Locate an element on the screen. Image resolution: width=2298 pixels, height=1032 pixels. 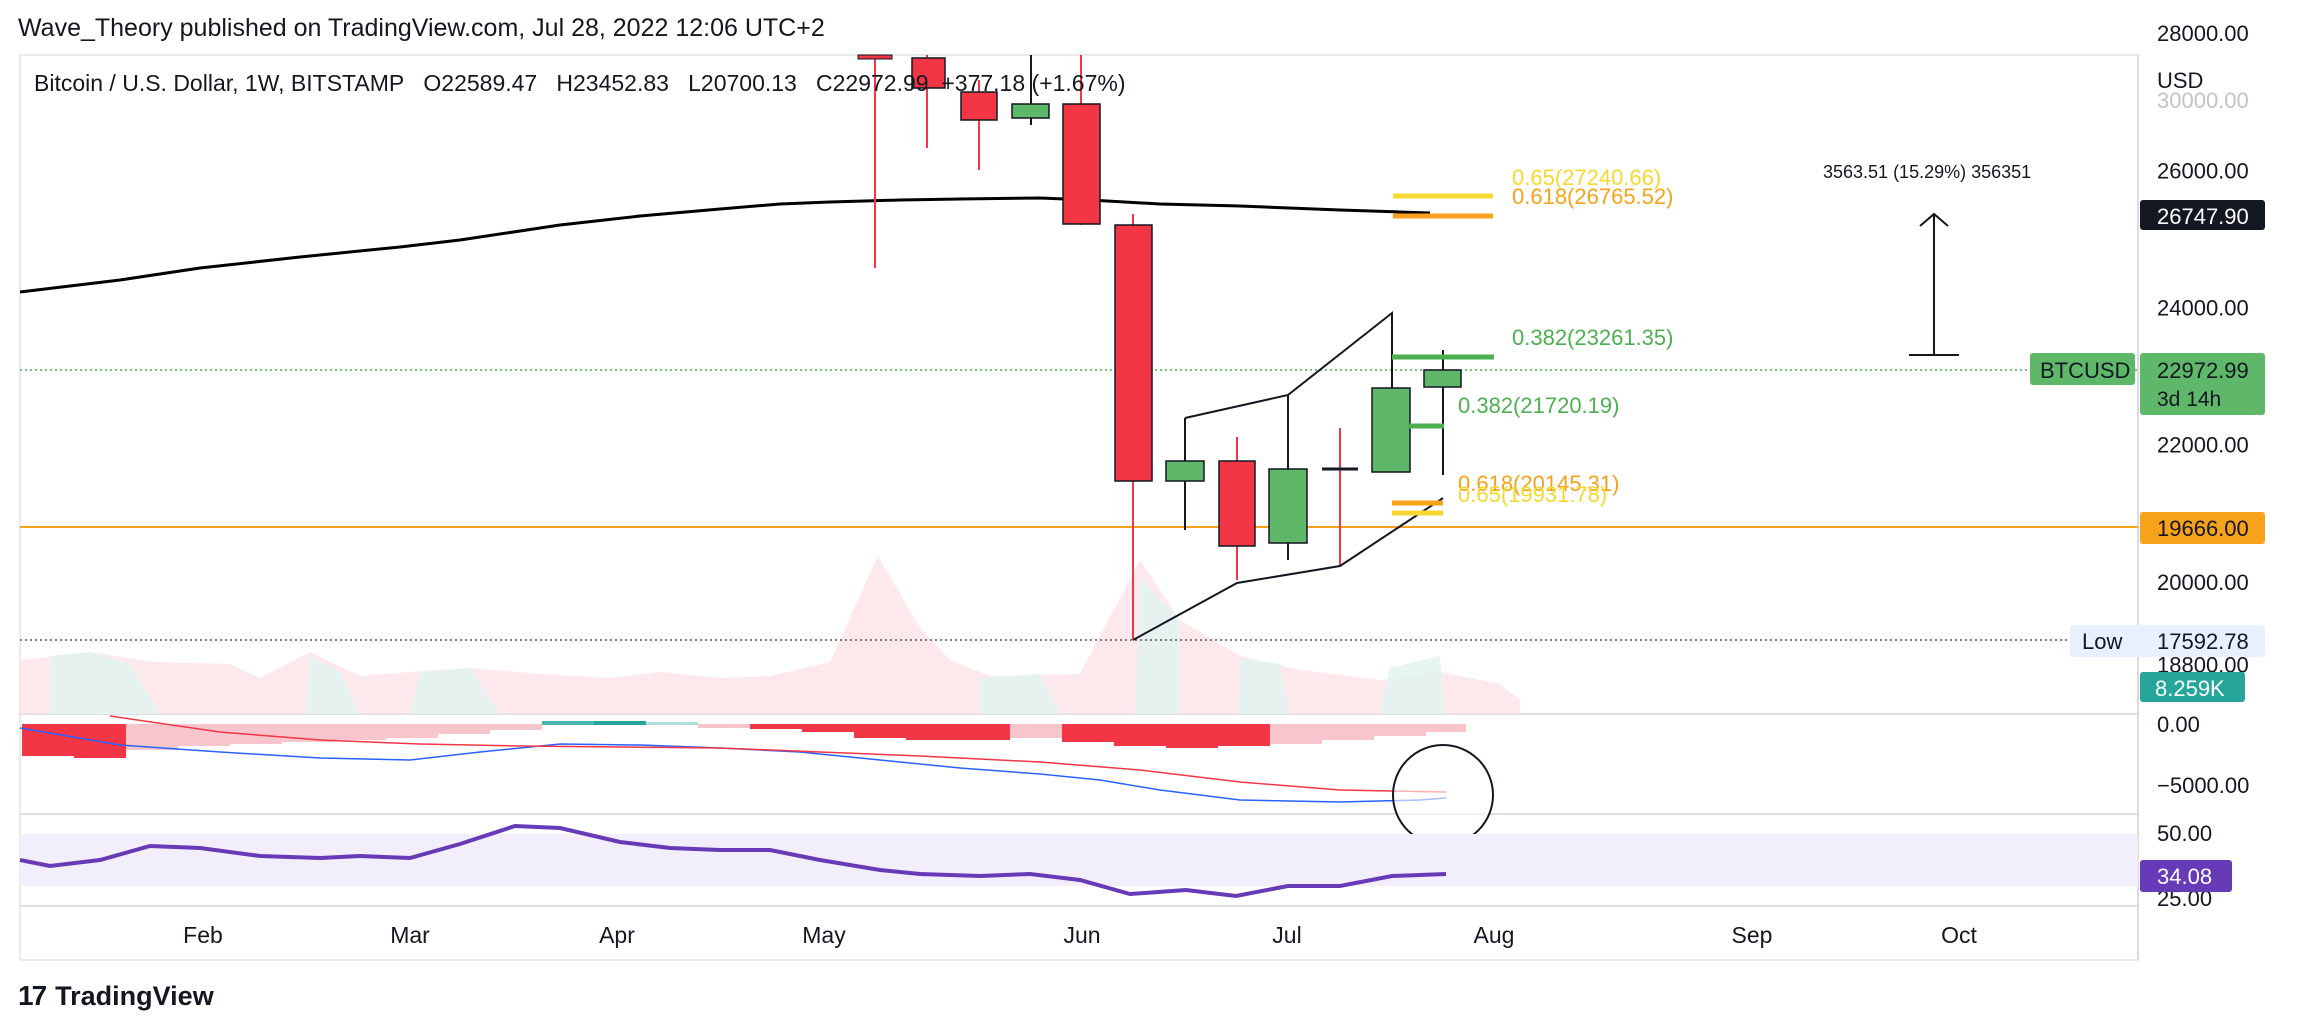
rsi-tick-50: 50.00 is located at coordinates (2184, 833).